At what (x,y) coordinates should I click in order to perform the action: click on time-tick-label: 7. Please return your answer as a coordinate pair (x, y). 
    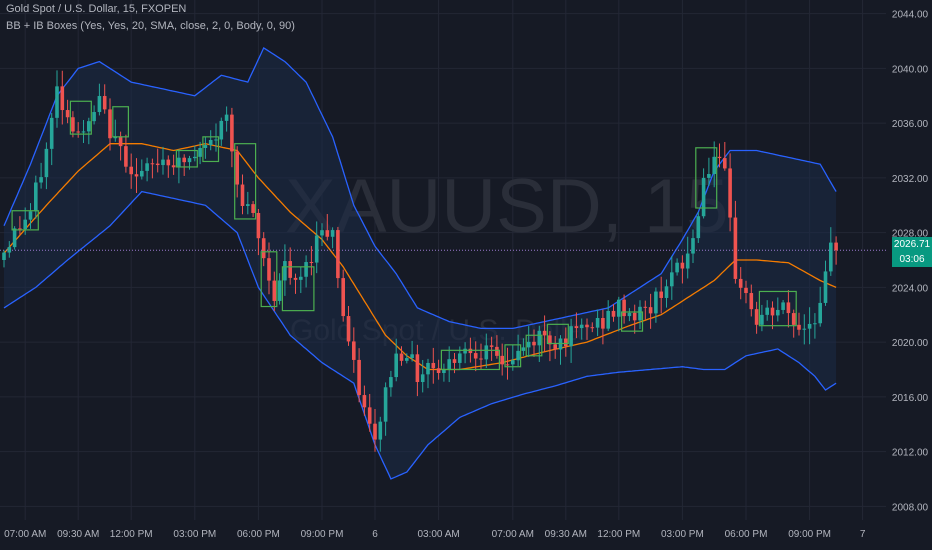
    Looking at the image, I should click on (863, 534).